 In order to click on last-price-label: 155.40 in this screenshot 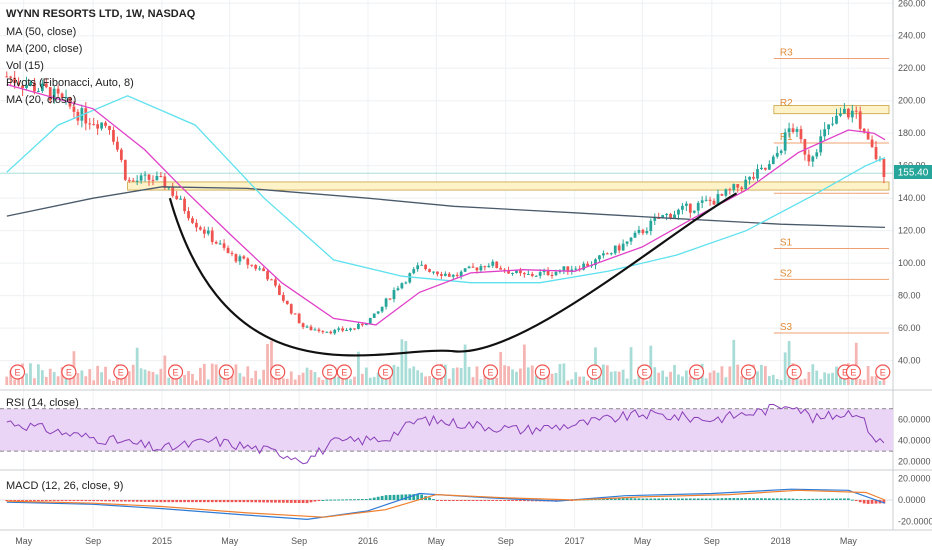, I will do `click(913, 173)`.